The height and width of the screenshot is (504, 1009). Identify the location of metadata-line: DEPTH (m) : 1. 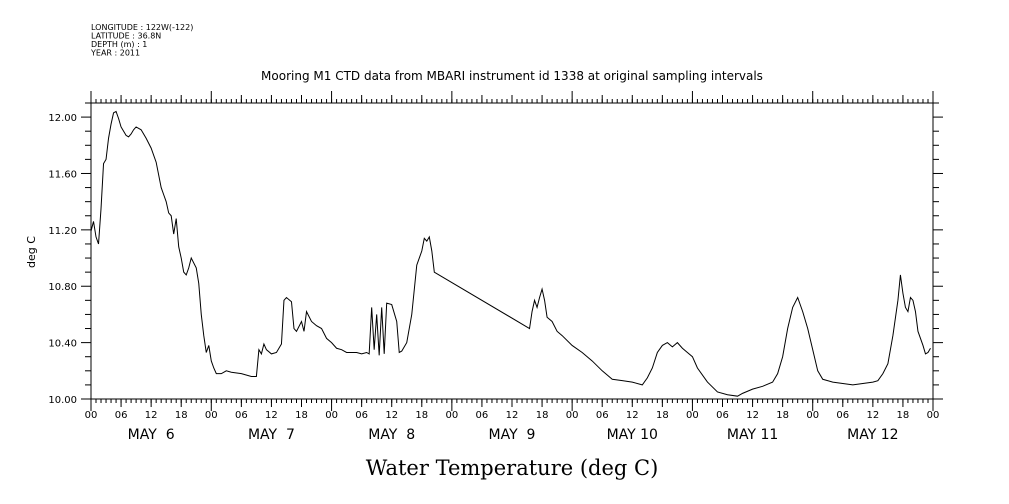
(119, 44).